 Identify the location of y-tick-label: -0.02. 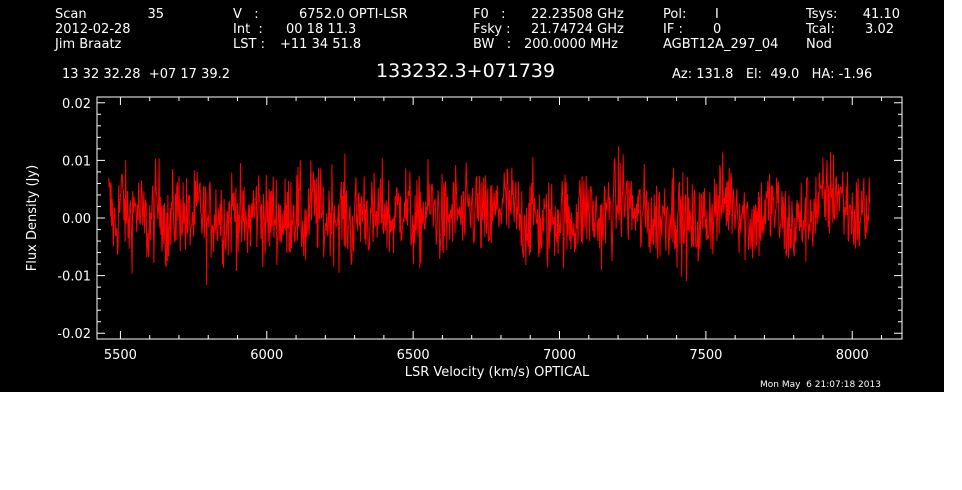
(74, 334).